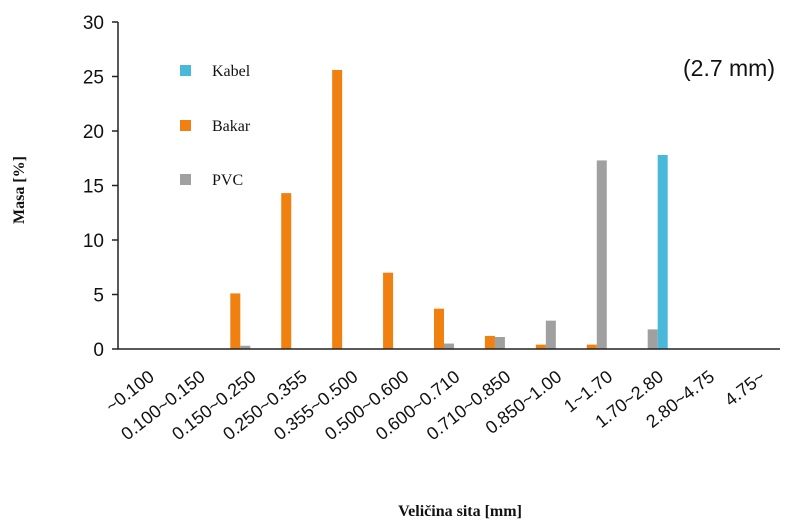  Describe the element at coordinates (185, 179) in the screenshot. I see `legend-swatch-pvc` at that location.